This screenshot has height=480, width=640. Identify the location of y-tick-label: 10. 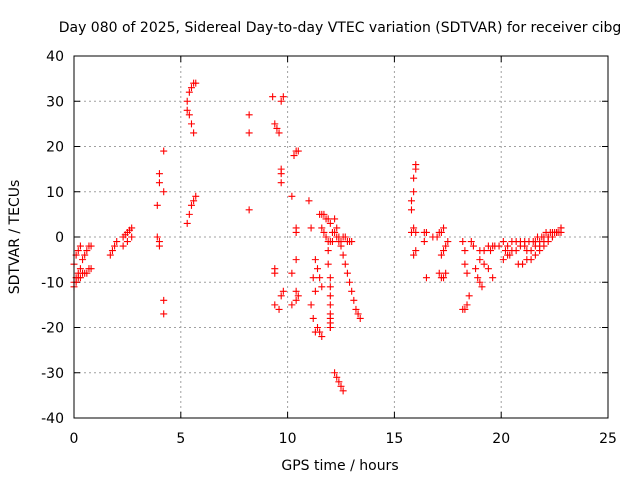
(55, 193).